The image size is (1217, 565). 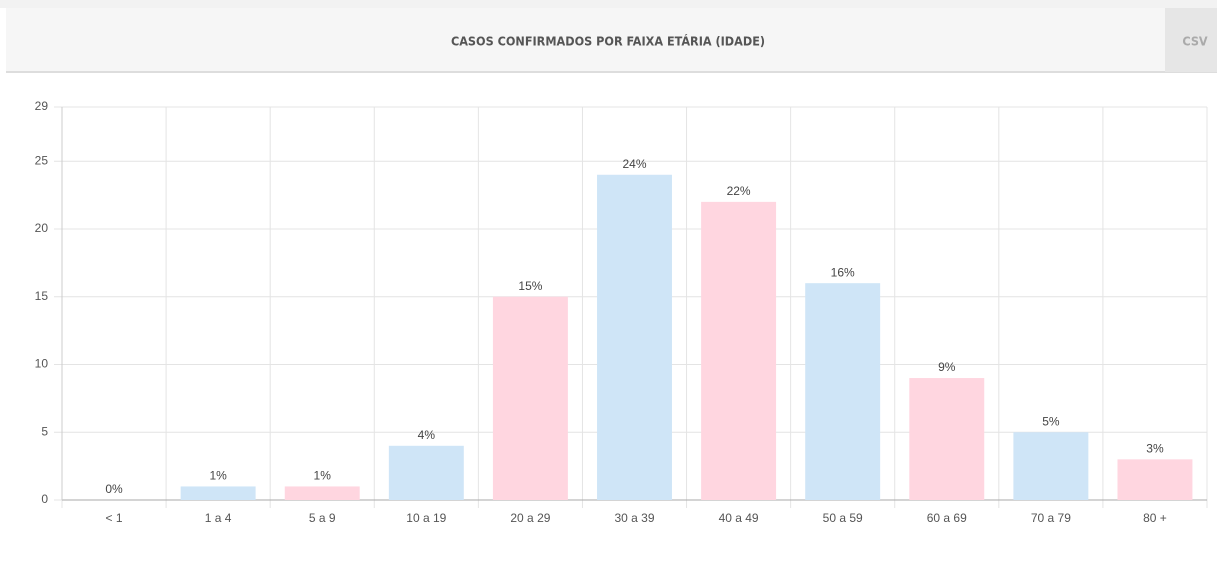 What do you see at coordinates (1051, 518) in the screenshot?
I see `x-tick-label: 70 a 79` at bounding box center [1051, 518].